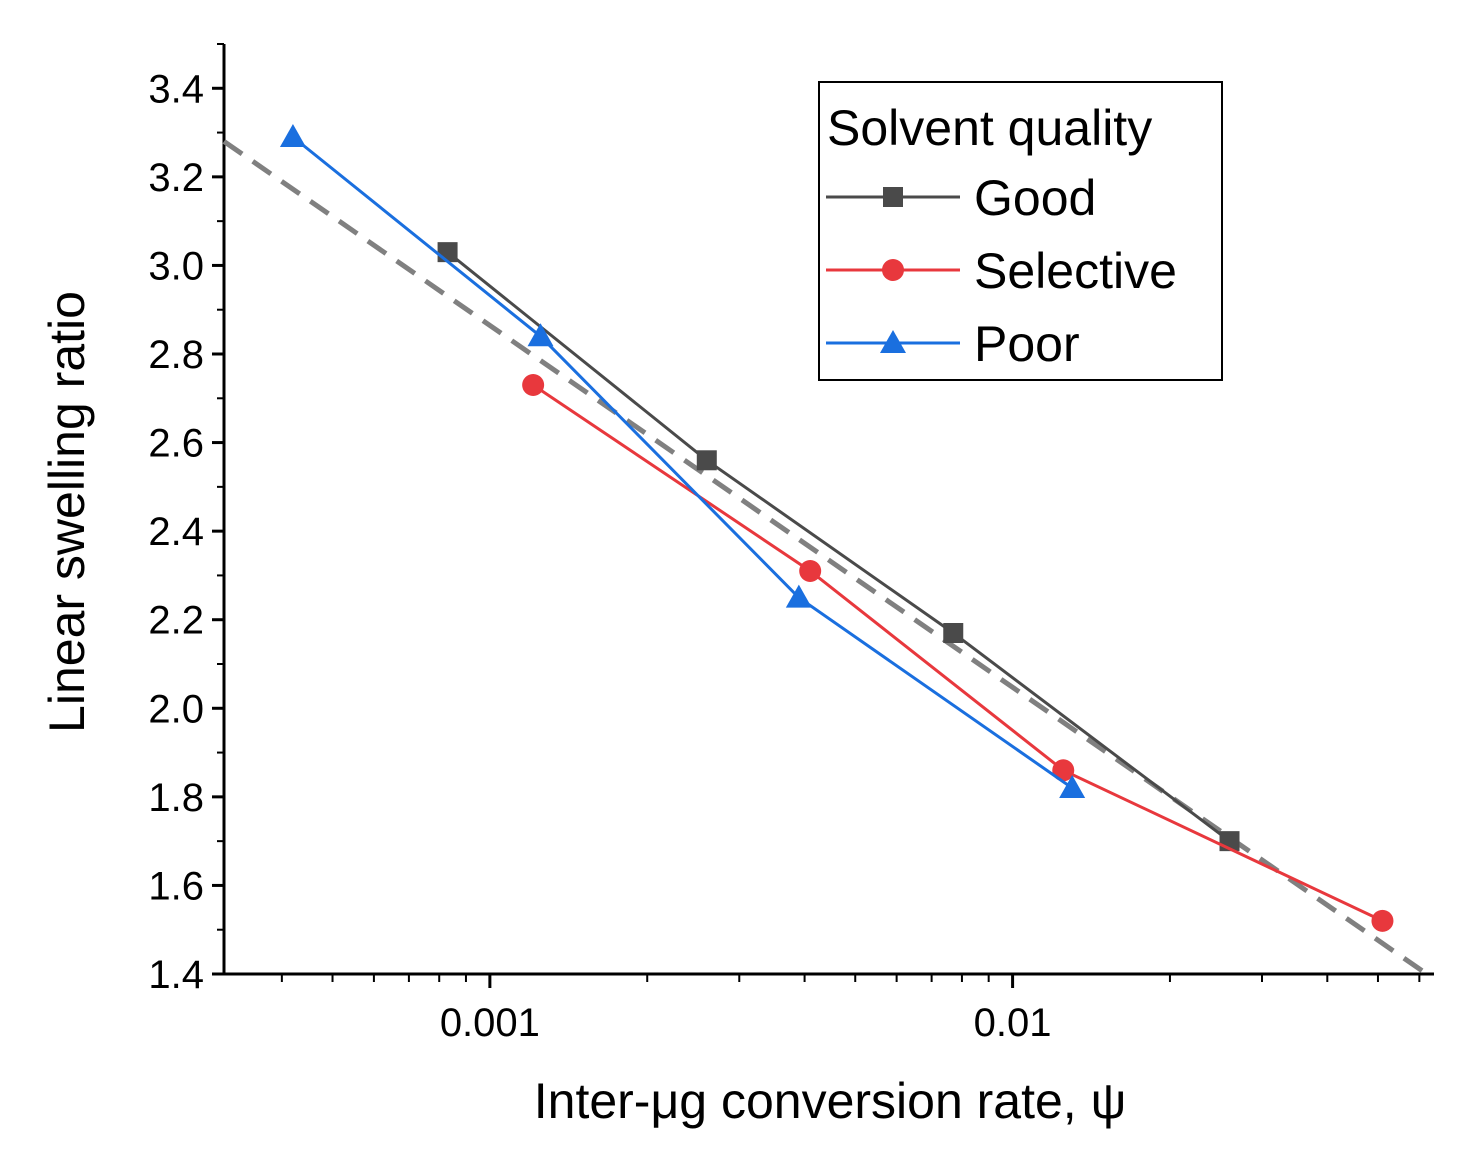 The width and height of the screenshot is (1464, 1158). Describe the element at coordinates (67, 512) in the screenshot. I see `y-axis-title: Linear swelling ratio` at that location.